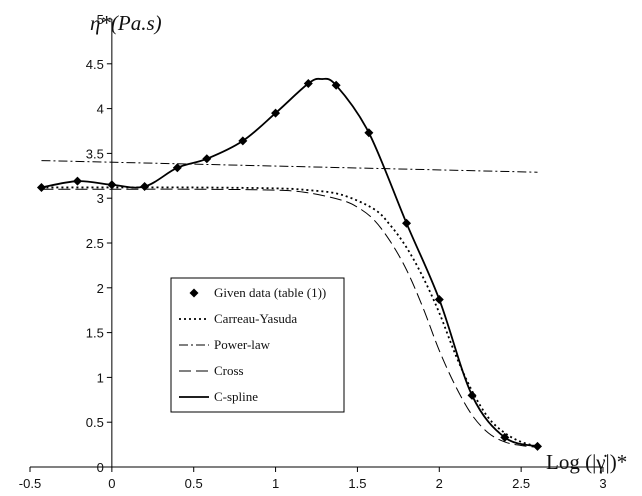  Describe the element at coordinates (357, 483) in the screenshot. I see `x-tick-label: 1.5` at that location.